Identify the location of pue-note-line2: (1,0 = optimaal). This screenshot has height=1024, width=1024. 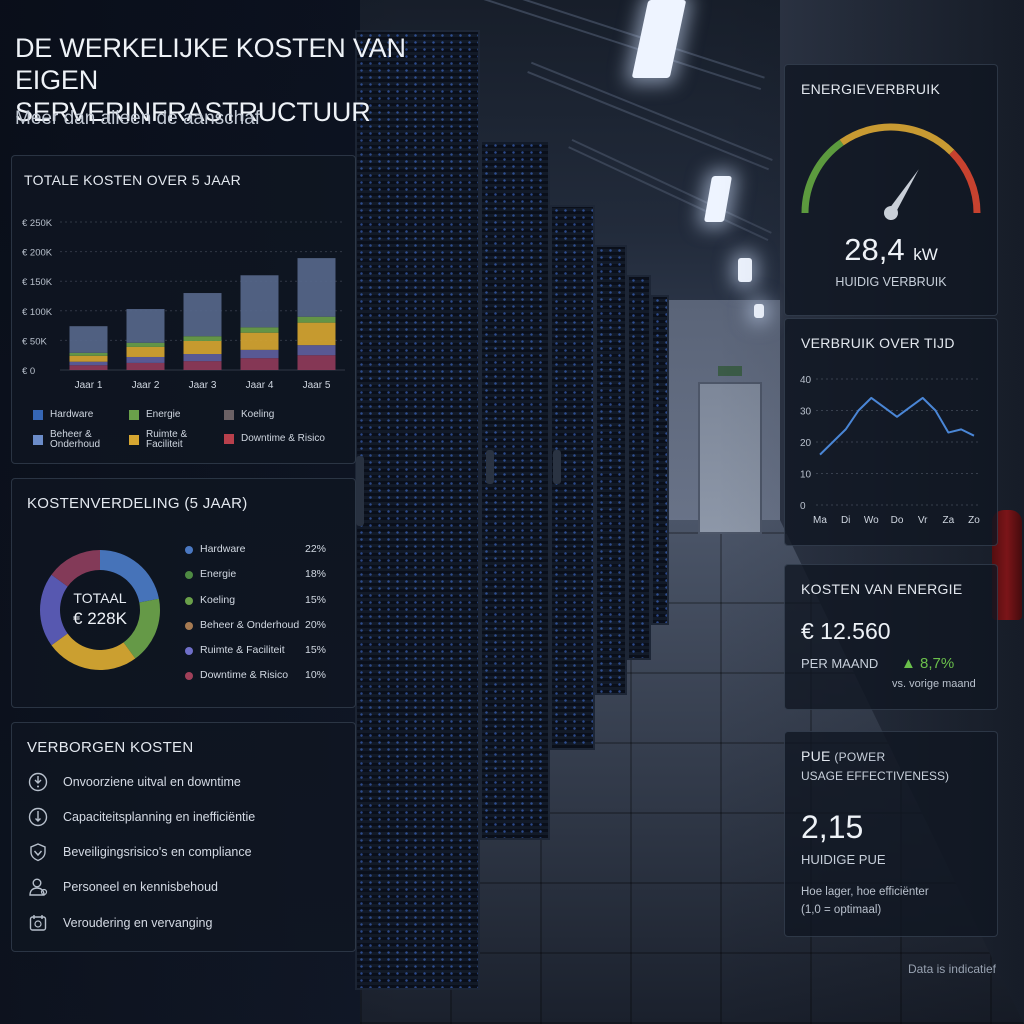
(841, 910).